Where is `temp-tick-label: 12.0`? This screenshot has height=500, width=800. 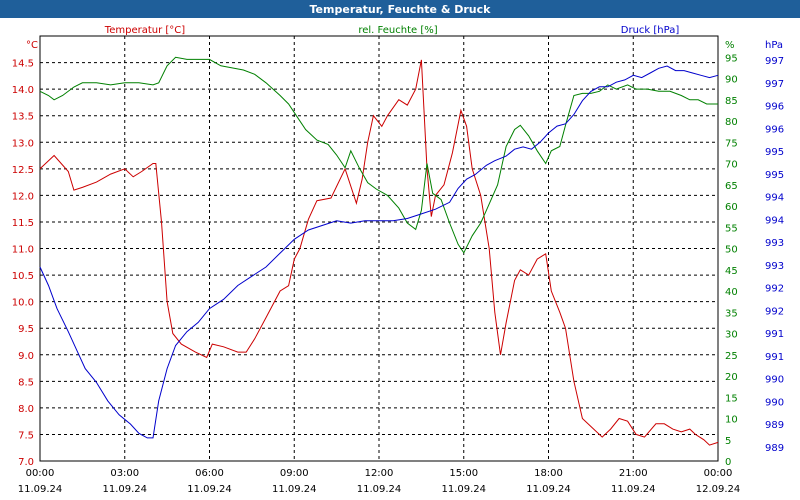
temp-tick-label: 12.0 is located at coordinates (23, 196).